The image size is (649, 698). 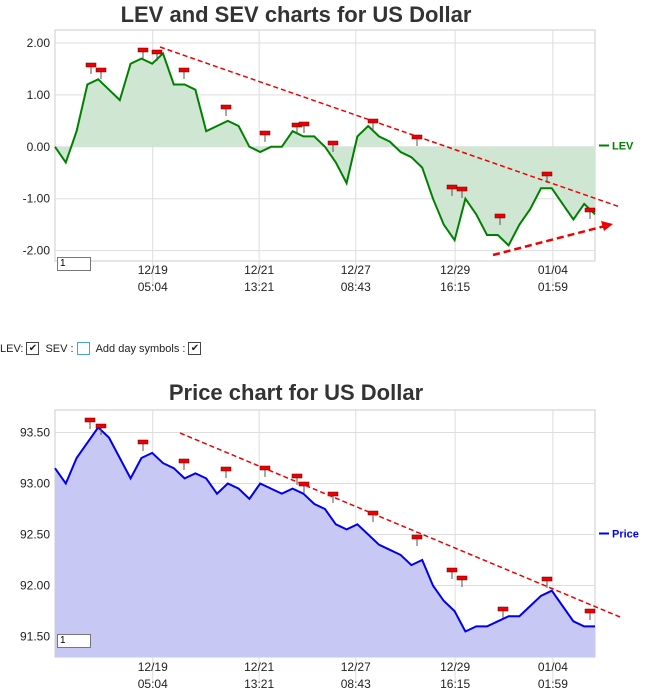 I want to click on y-tick-label: 0.00, so click(x=39, y=147).